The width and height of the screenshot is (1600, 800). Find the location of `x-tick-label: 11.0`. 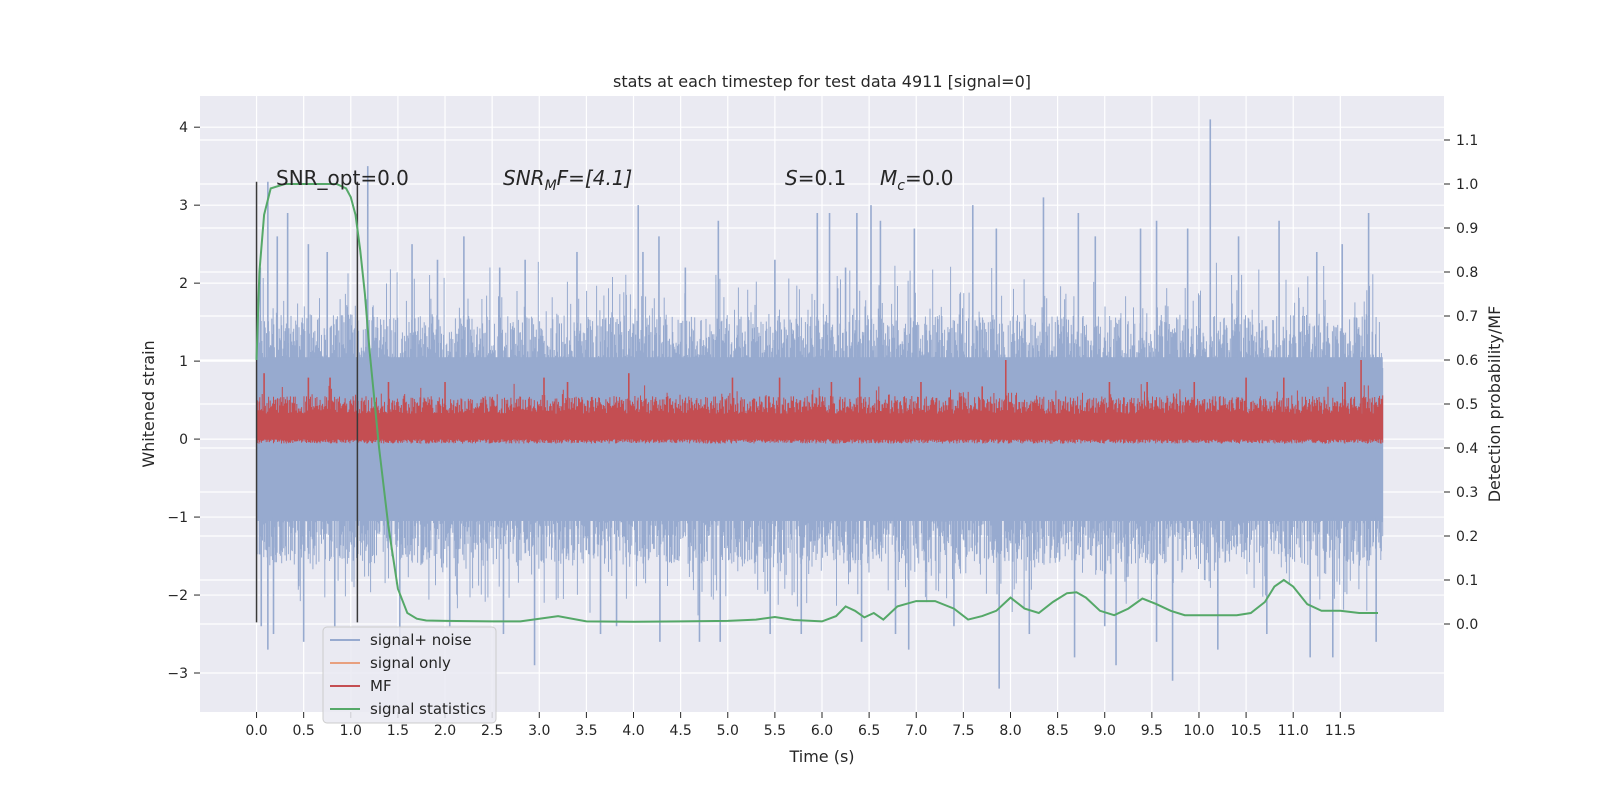

x-tick-label: 11.0 is located at coordinates (1293, 731).